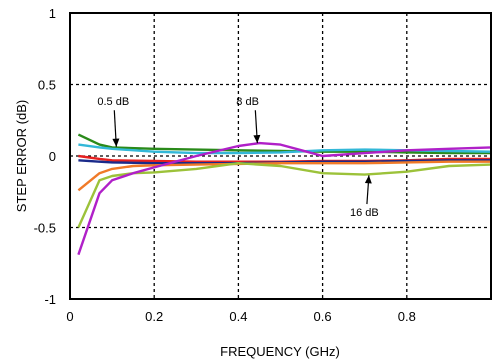 This screenshot has width=492, height=362. What do you see at coordinates (247, 102) in the screenshot?
I see `annotation-label: 8 dB` at bounding box center [247, 102].